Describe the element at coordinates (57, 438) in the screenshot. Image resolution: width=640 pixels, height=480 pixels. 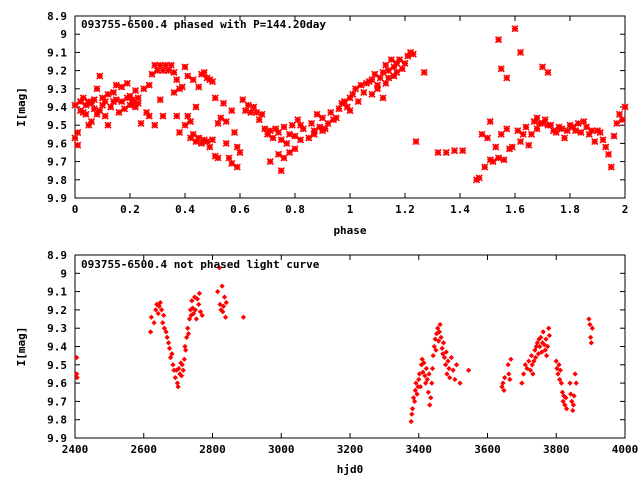
I see `unphased-y-tick-label: 9.9` at that location.